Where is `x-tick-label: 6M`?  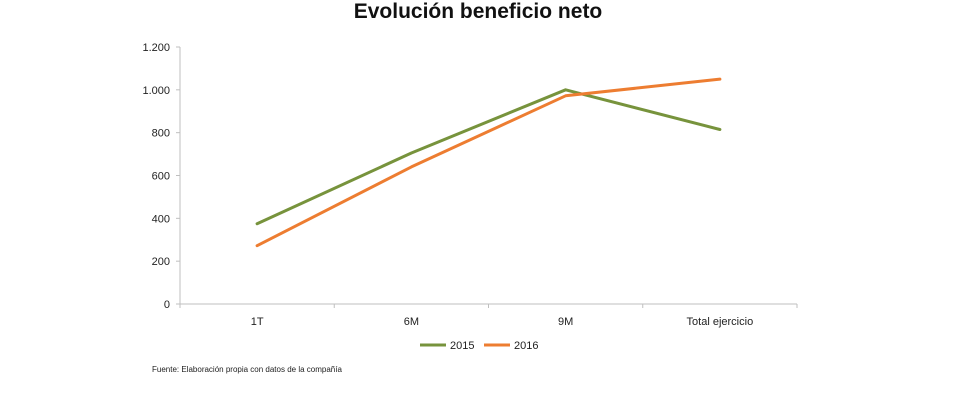
x-tick-label: 6M is located at coordinates (411, 322).